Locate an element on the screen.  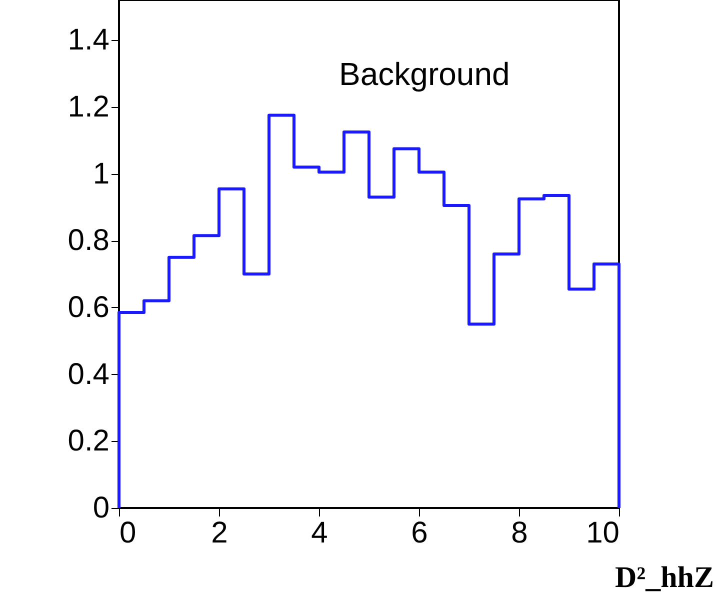
y-tick-label: 0.6 is located at coordinates (89, 307).